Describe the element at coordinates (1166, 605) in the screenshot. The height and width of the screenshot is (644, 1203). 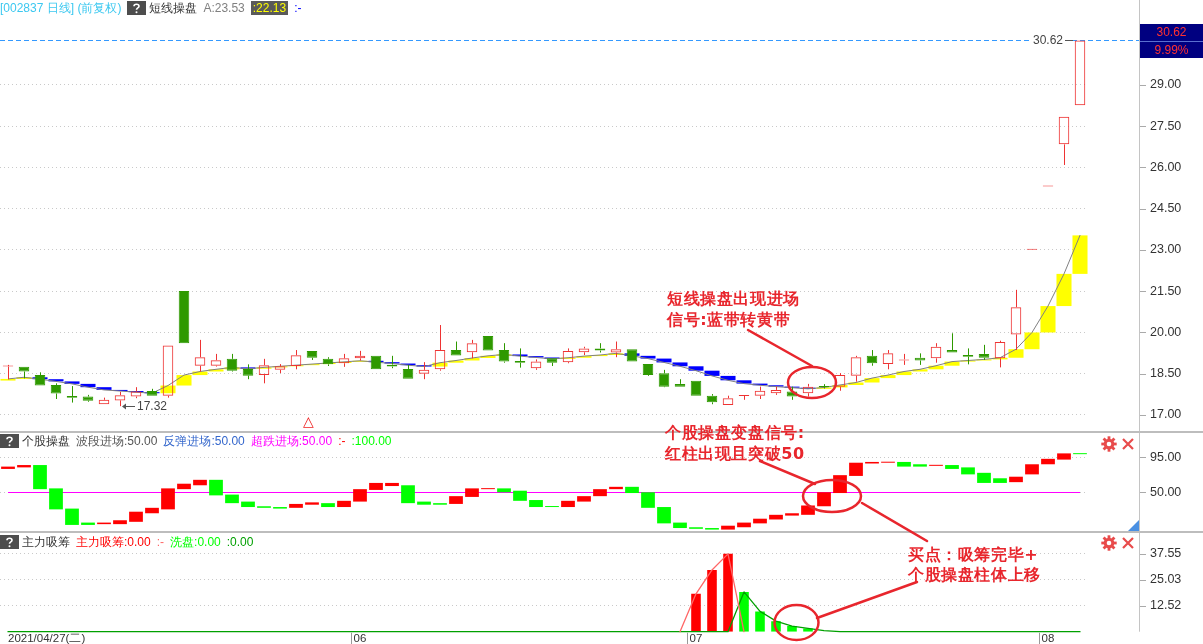
I see `y-tick-label: 12.52` at that location.